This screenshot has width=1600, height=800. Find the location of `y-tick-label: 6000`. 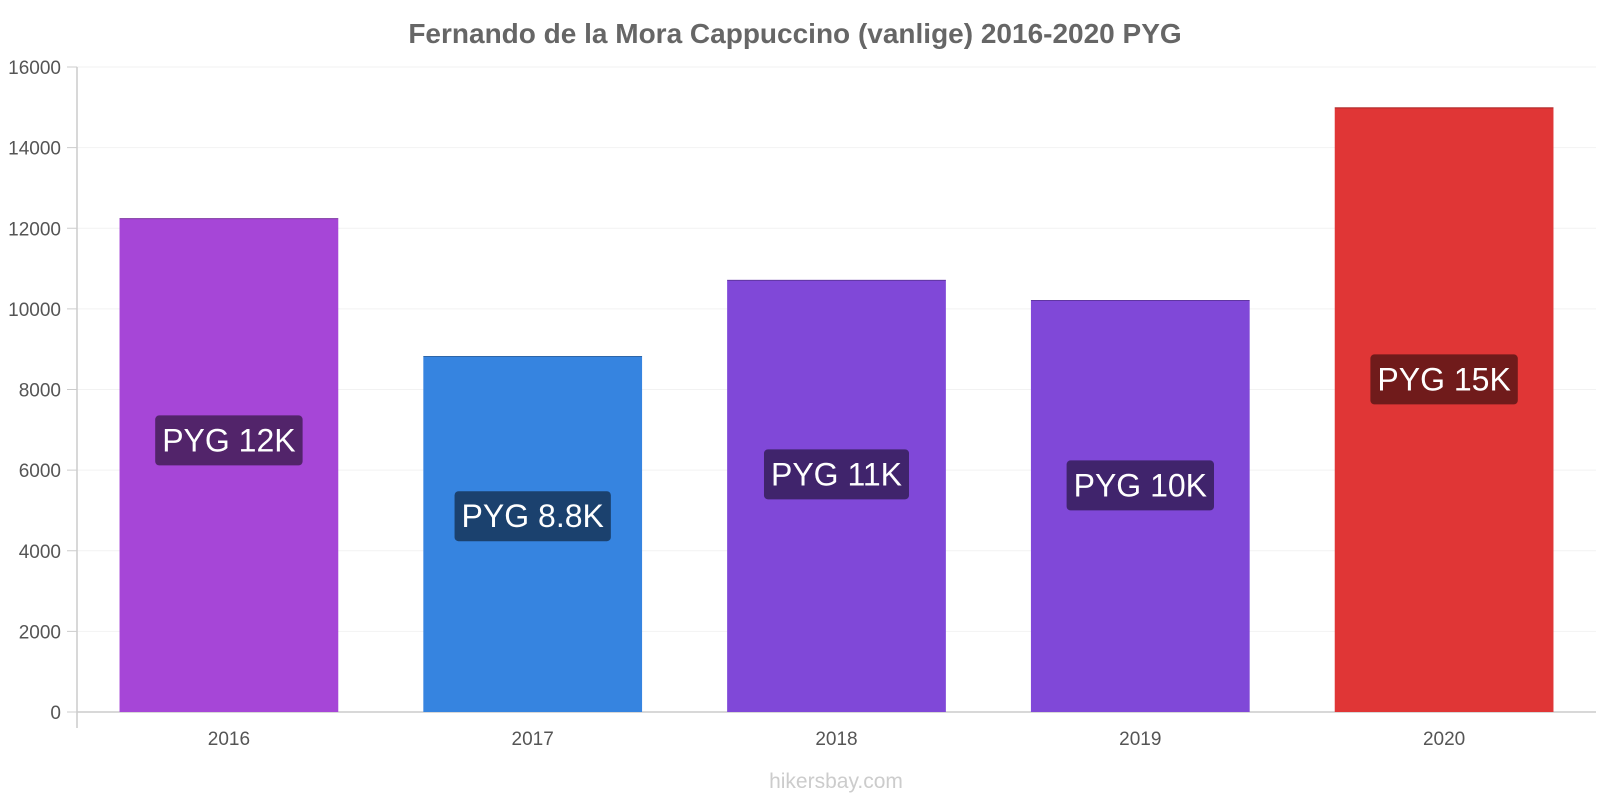

y-tick-label: 6000 is located at coordinates (40, 471).